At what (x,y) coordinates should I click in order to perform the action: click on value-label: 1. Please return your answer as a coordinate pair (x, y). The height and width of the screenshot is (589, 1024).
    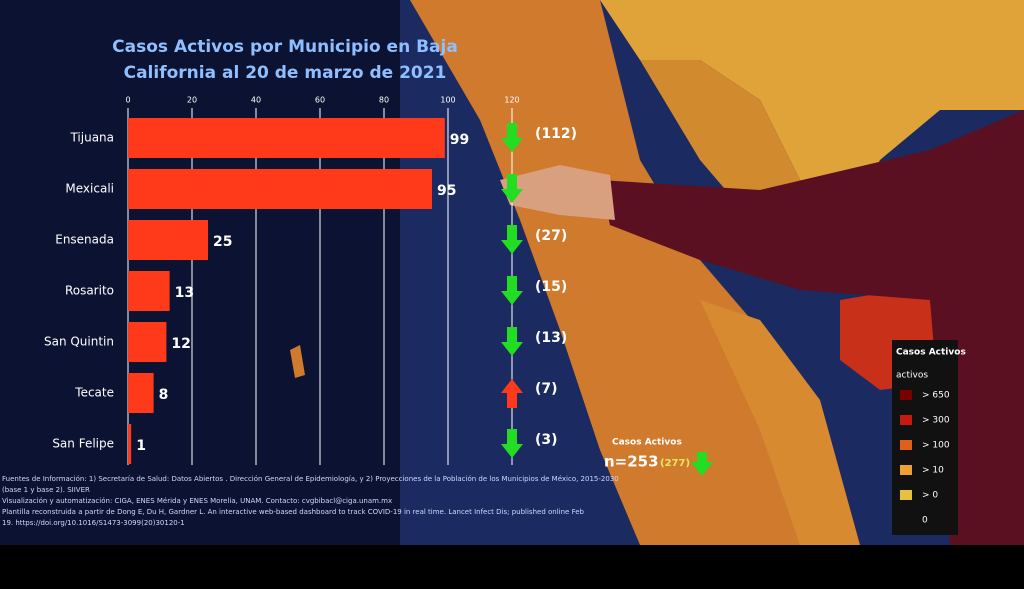
    Looking at the image, I should click on (141, 446).